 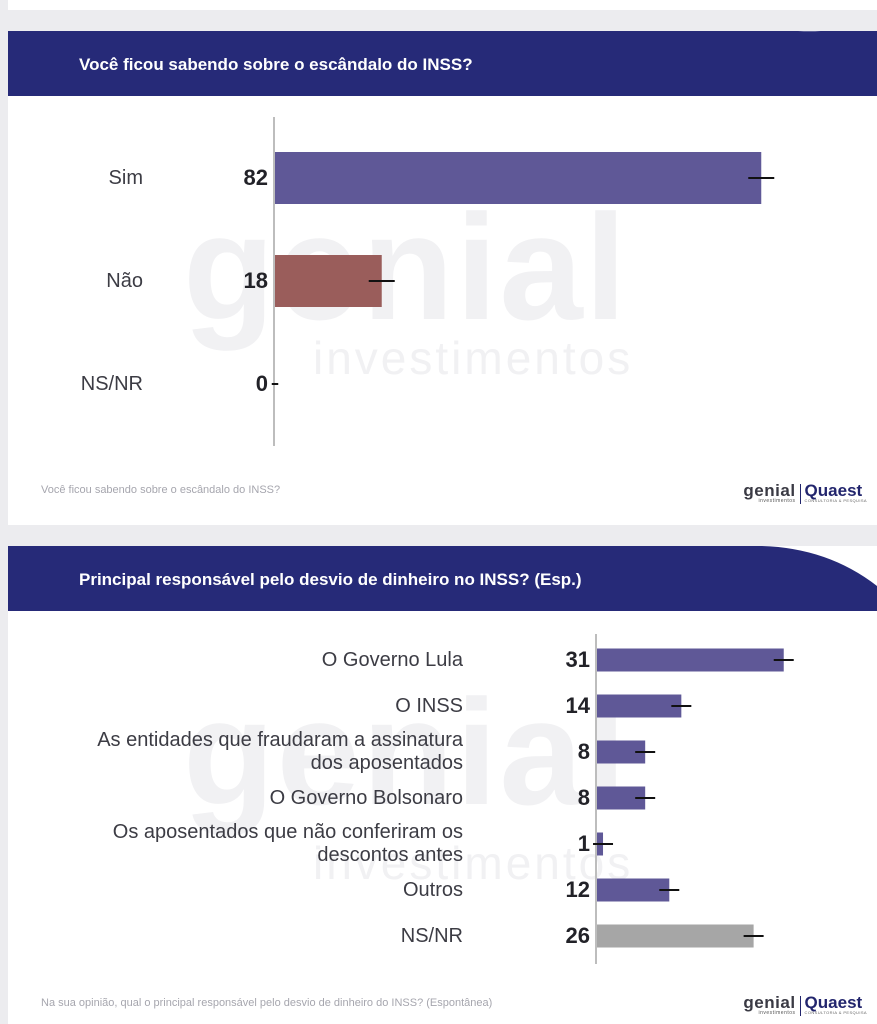 I want to click on category-label: O INSS, so click(x=429, y=706).